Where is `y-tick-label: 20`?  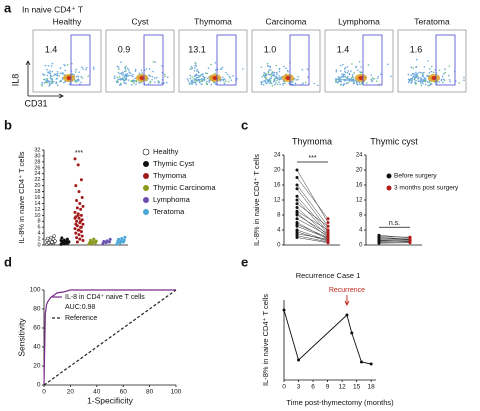 y-tick-label: 20 is located at coordinates (277, 171).